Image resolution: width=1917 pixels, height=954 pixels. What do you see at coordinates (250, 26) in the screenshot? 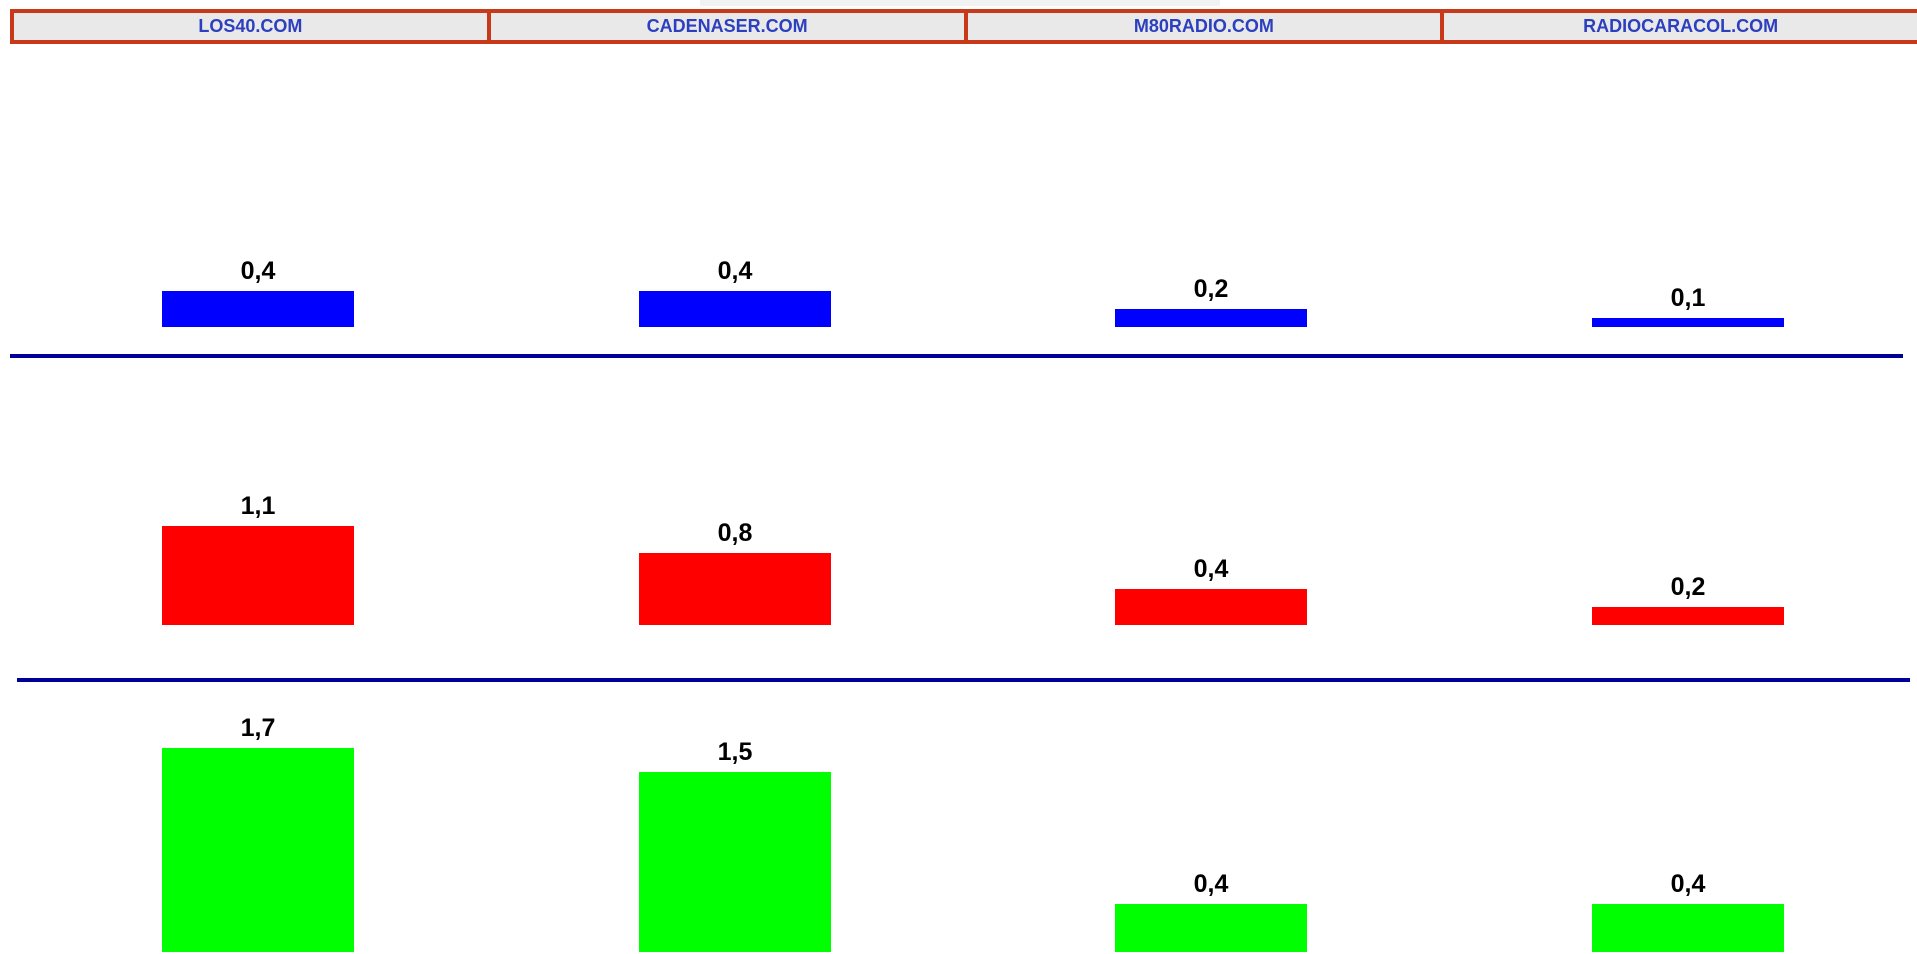
I see `site-header-los40: LOS40.COM` at bounding box center [250, 26].